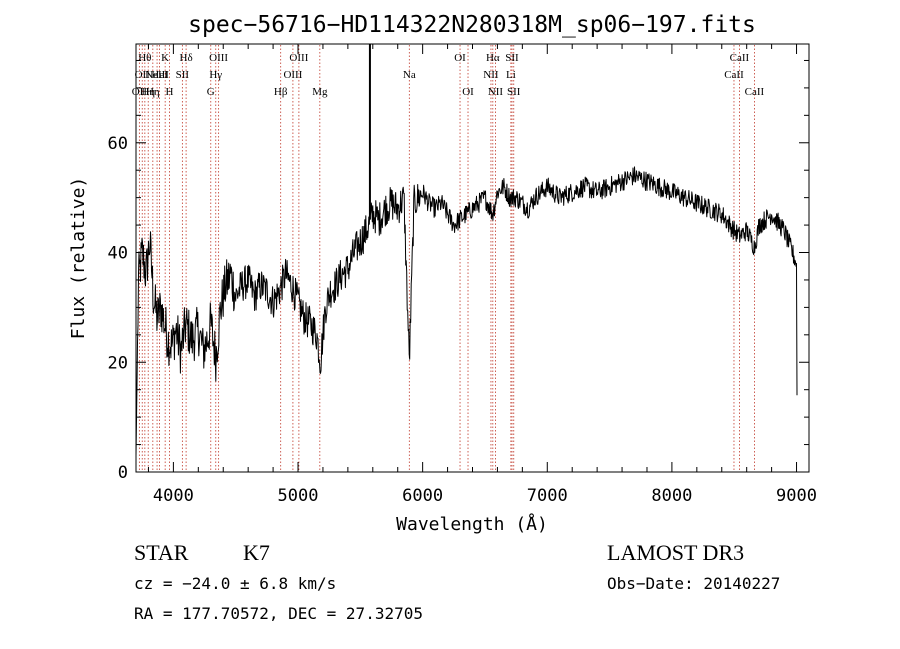 The image size is (900, 649). Describe the element at coordinates (118, 254) in the screenshot. I see `y-tick-label: 40` at that location.